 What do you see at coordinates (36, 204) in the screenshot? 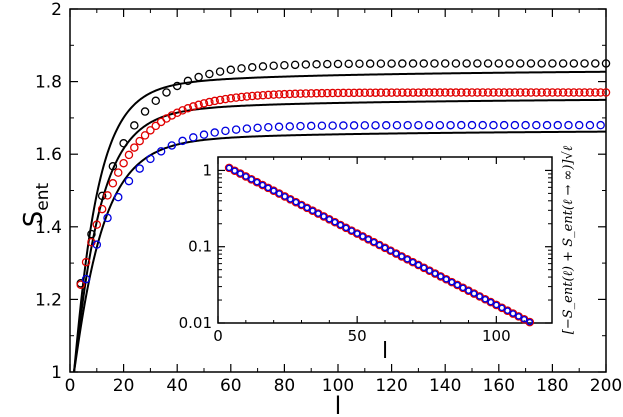
I see `svg-text: Sent` at bounding box center [36, 204].